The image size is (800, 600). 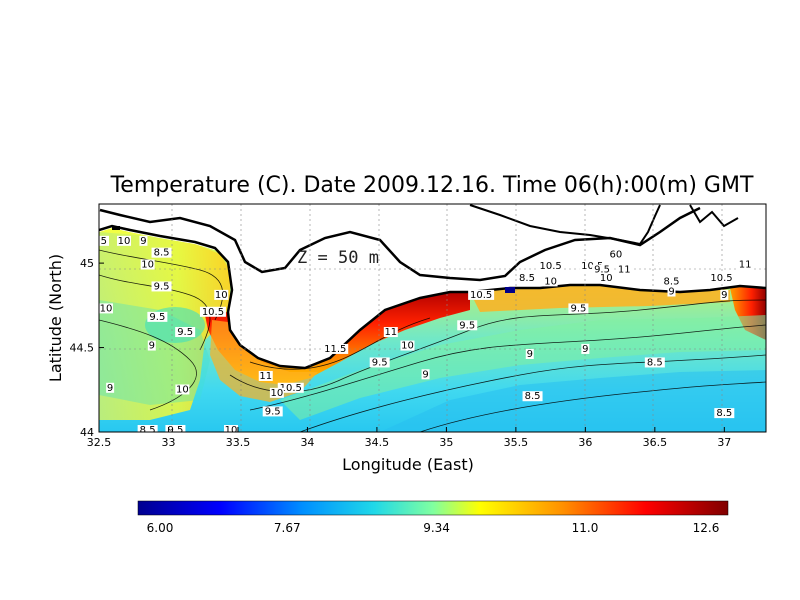 What do you see at coordinates (724, 442) in the screenshot?
I see `x-tick-label: 37` at bounding box center [724, 442].